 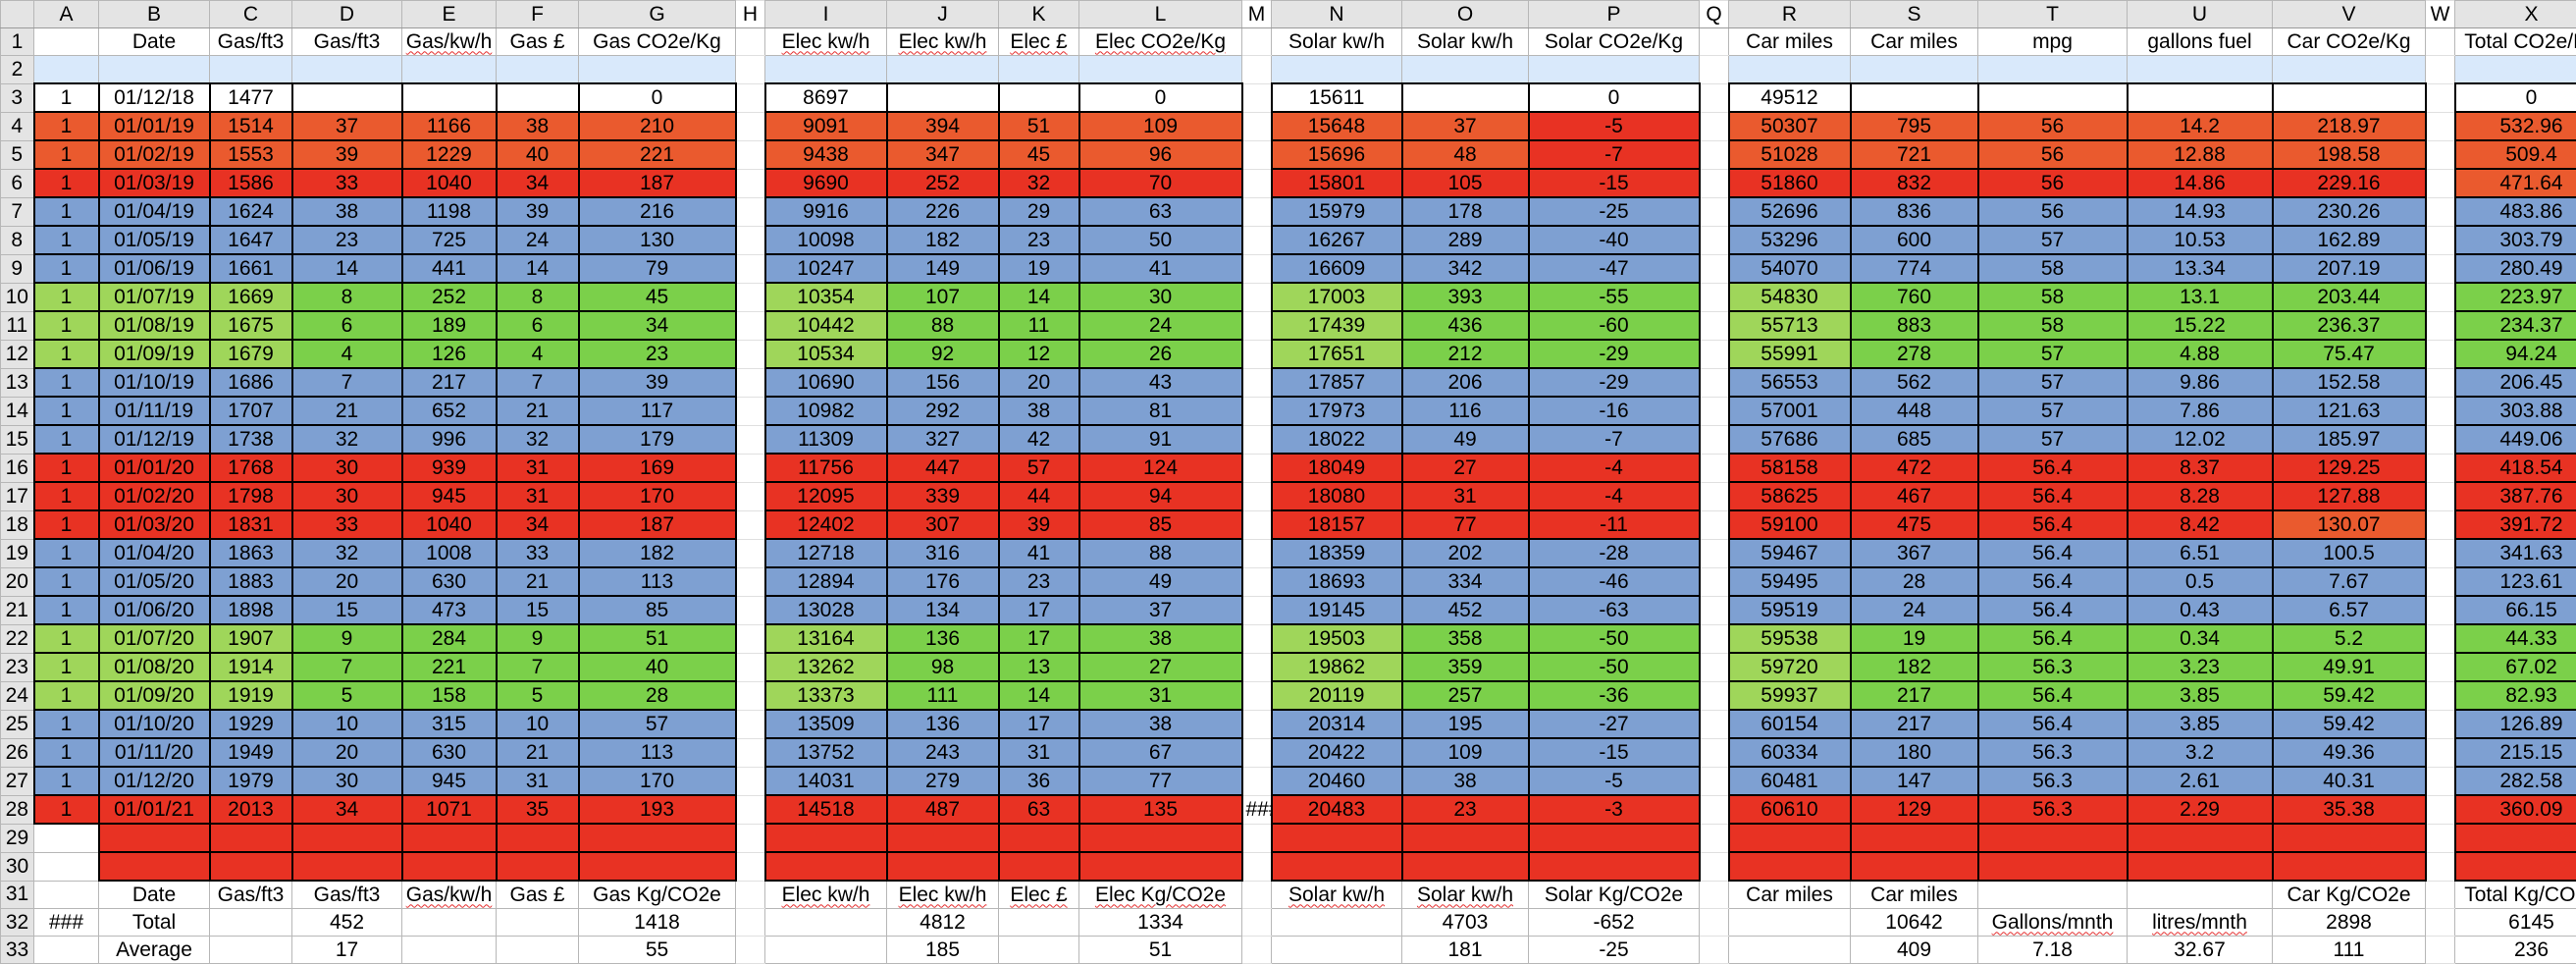 I want to click on cell-o6: 105, so click(x=1465, y=183).